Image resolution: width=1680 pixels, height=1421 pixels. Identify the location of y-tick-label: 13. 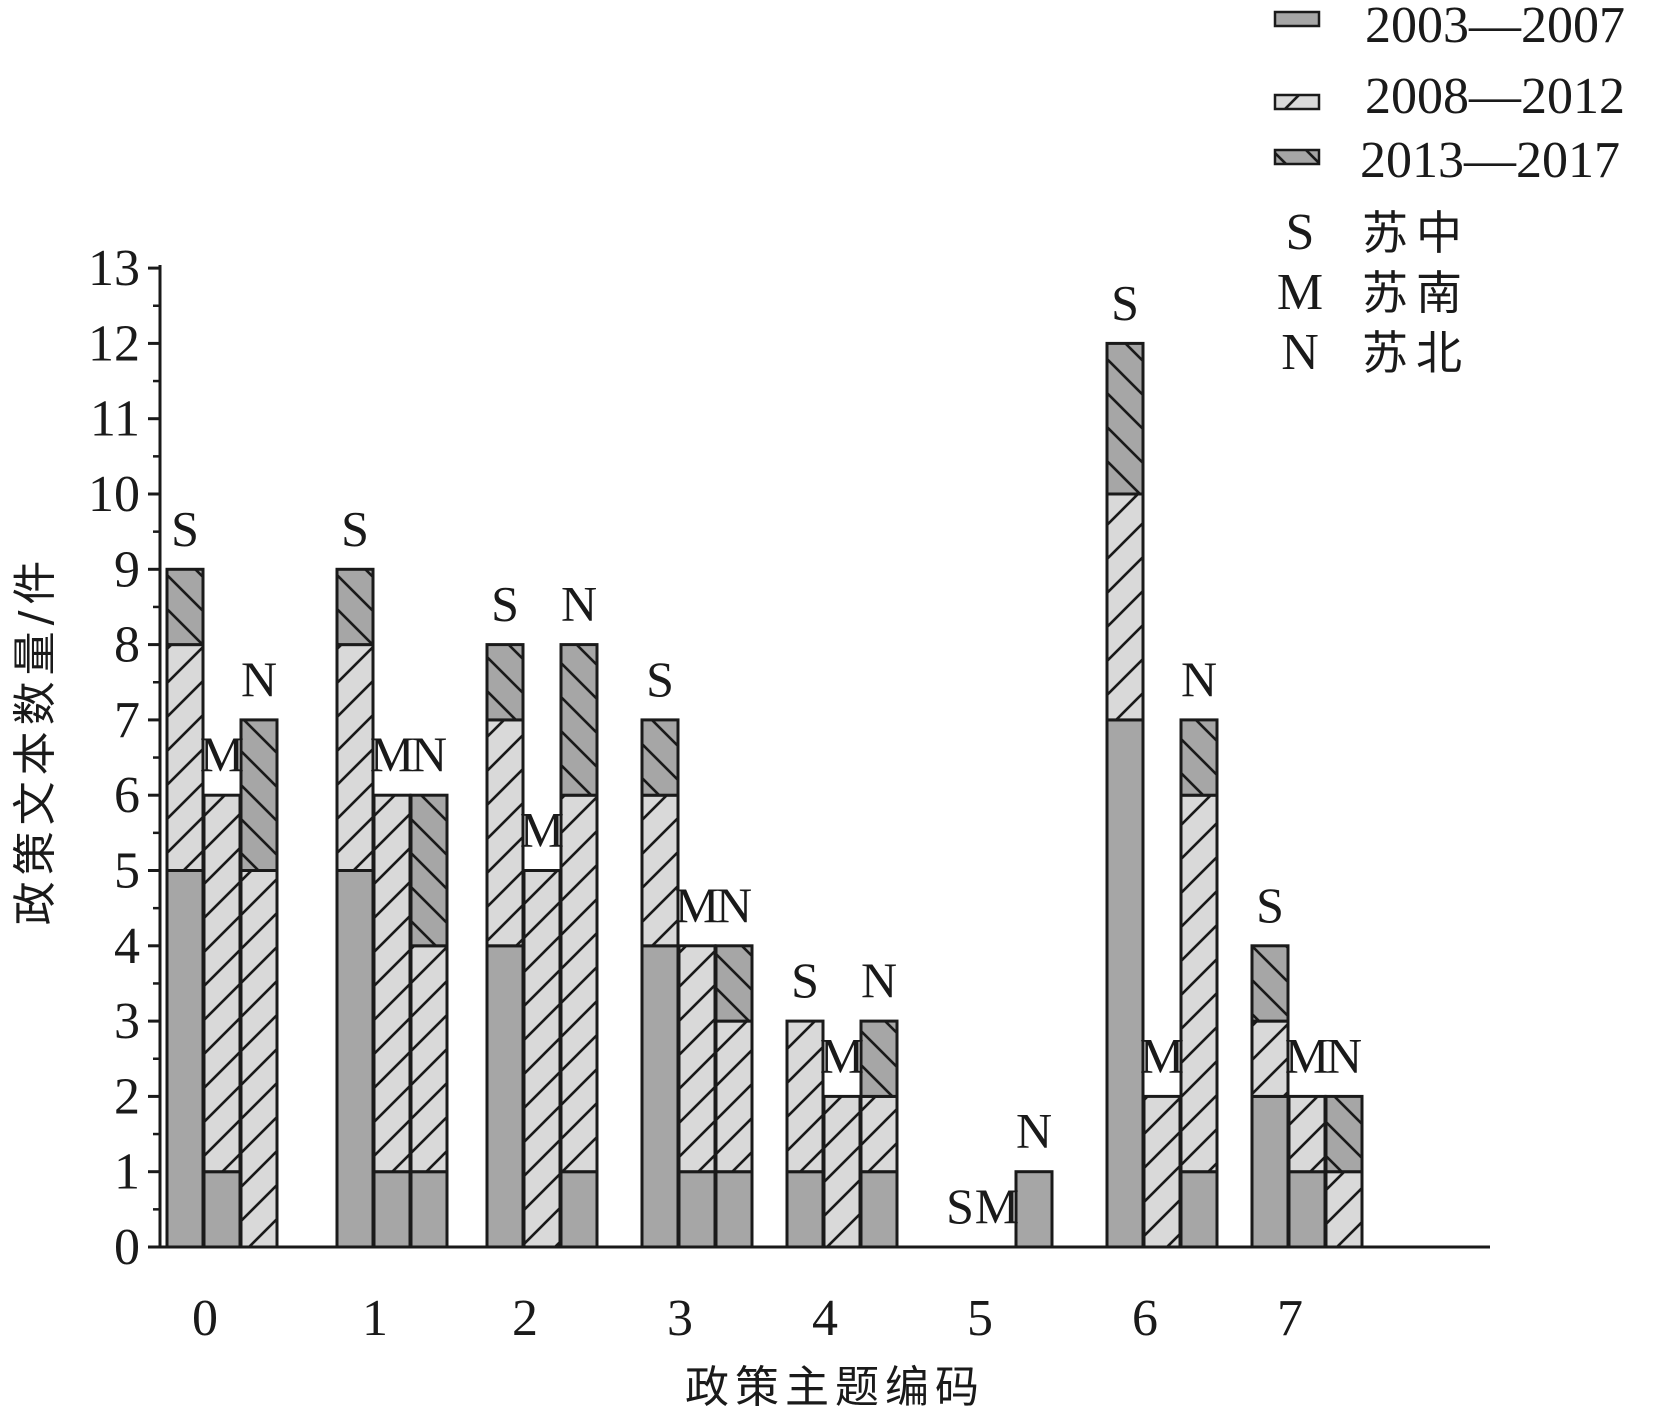
(114, 268).